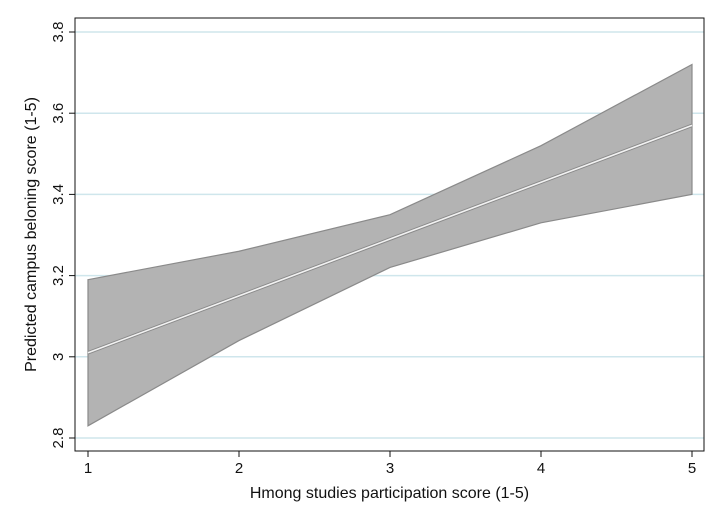 Image resolution: width=728 pixels, height=525 pixels. Describe the element at coordinates (390, 468) in the screenshot. I see `x-tick-label: 3` at that location.